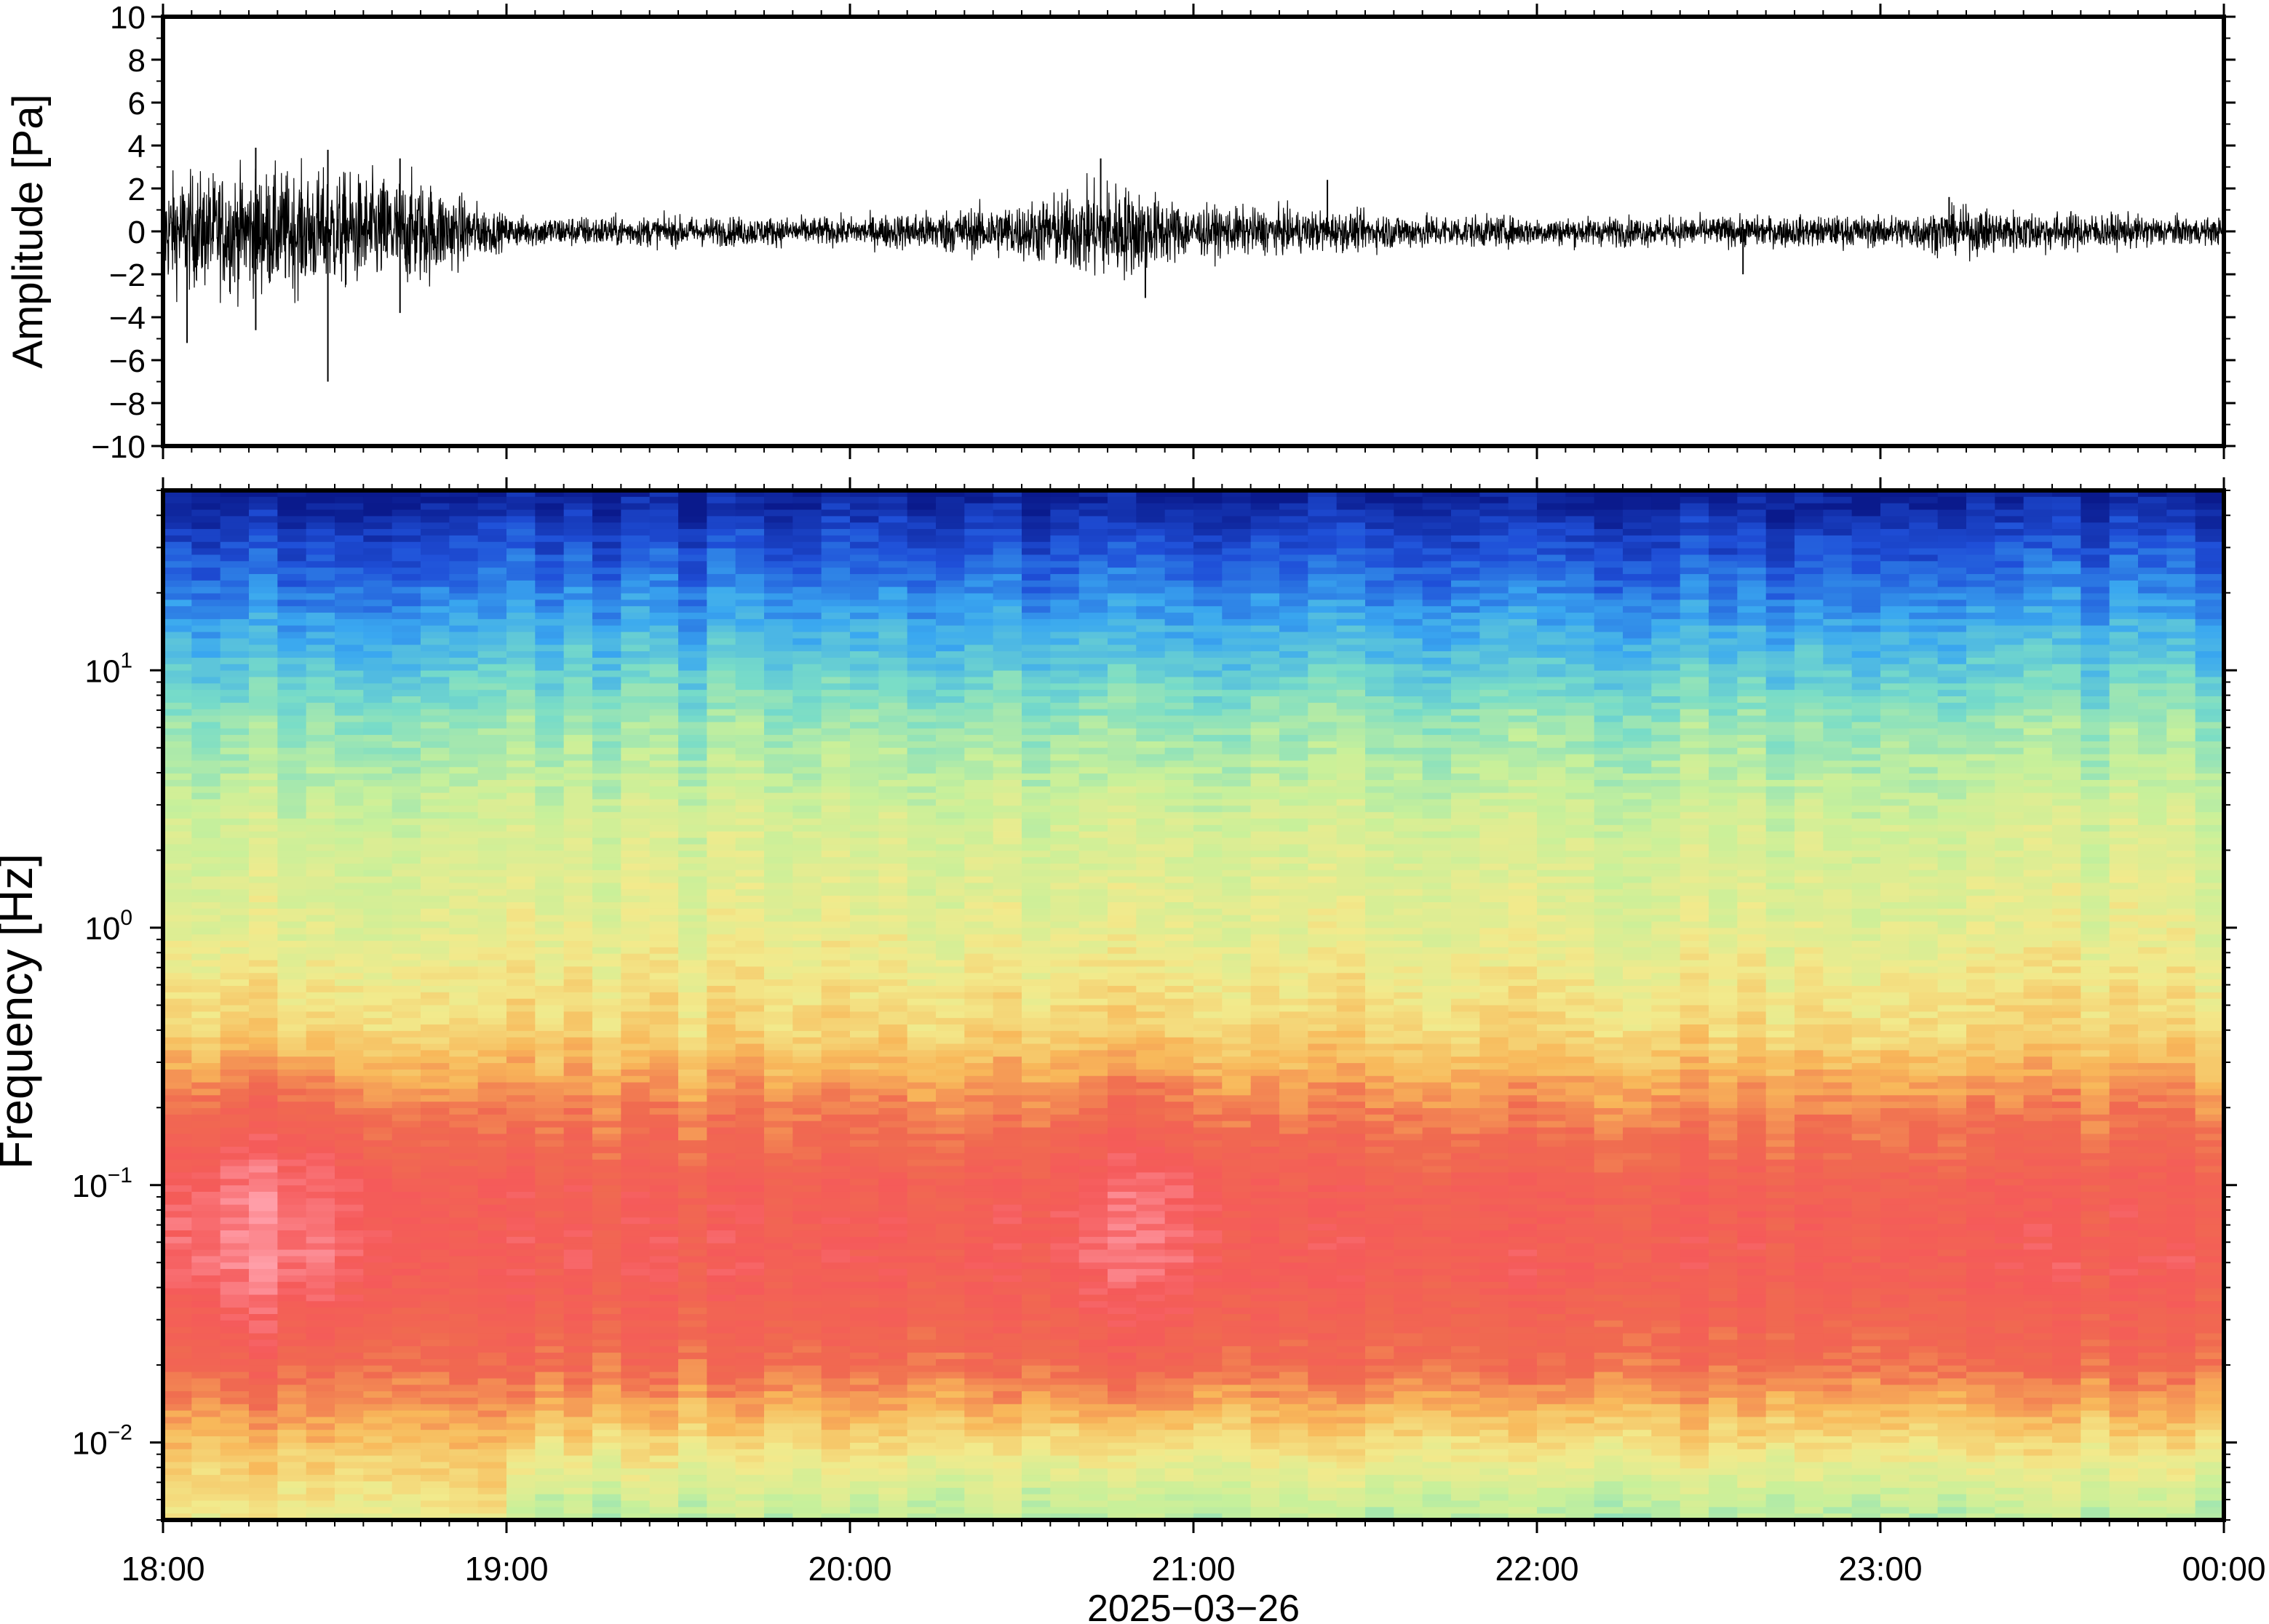  I want to click on waveform-trace, so click(1193, 264).